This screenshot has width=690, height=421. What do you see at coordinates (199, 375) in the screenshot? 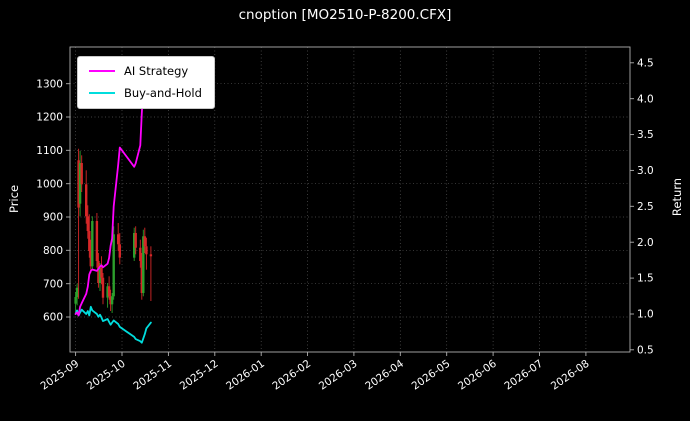
I see `x-tick-label: 2025-12` at bounding box center [199, 375].